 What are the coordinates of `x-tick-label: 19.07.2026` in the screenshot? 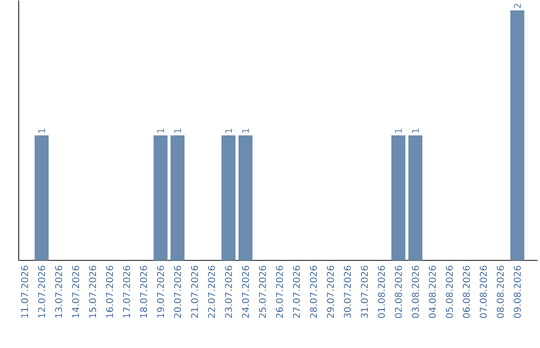 It's located at (160, 292).